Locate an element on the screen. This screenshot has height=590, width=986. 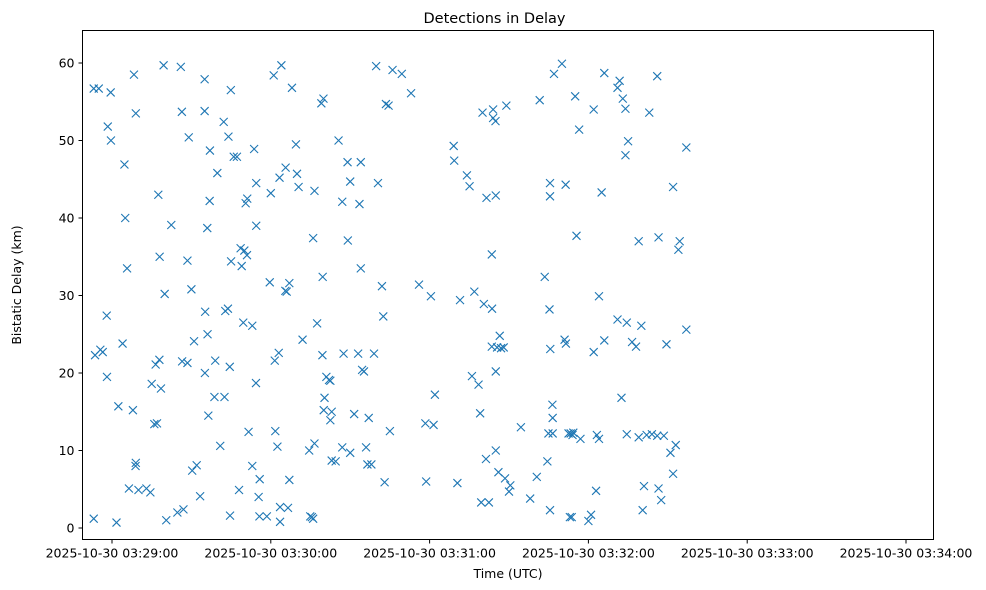
x-axis-label: Time (UTC) is located at coordinates (507, 573).